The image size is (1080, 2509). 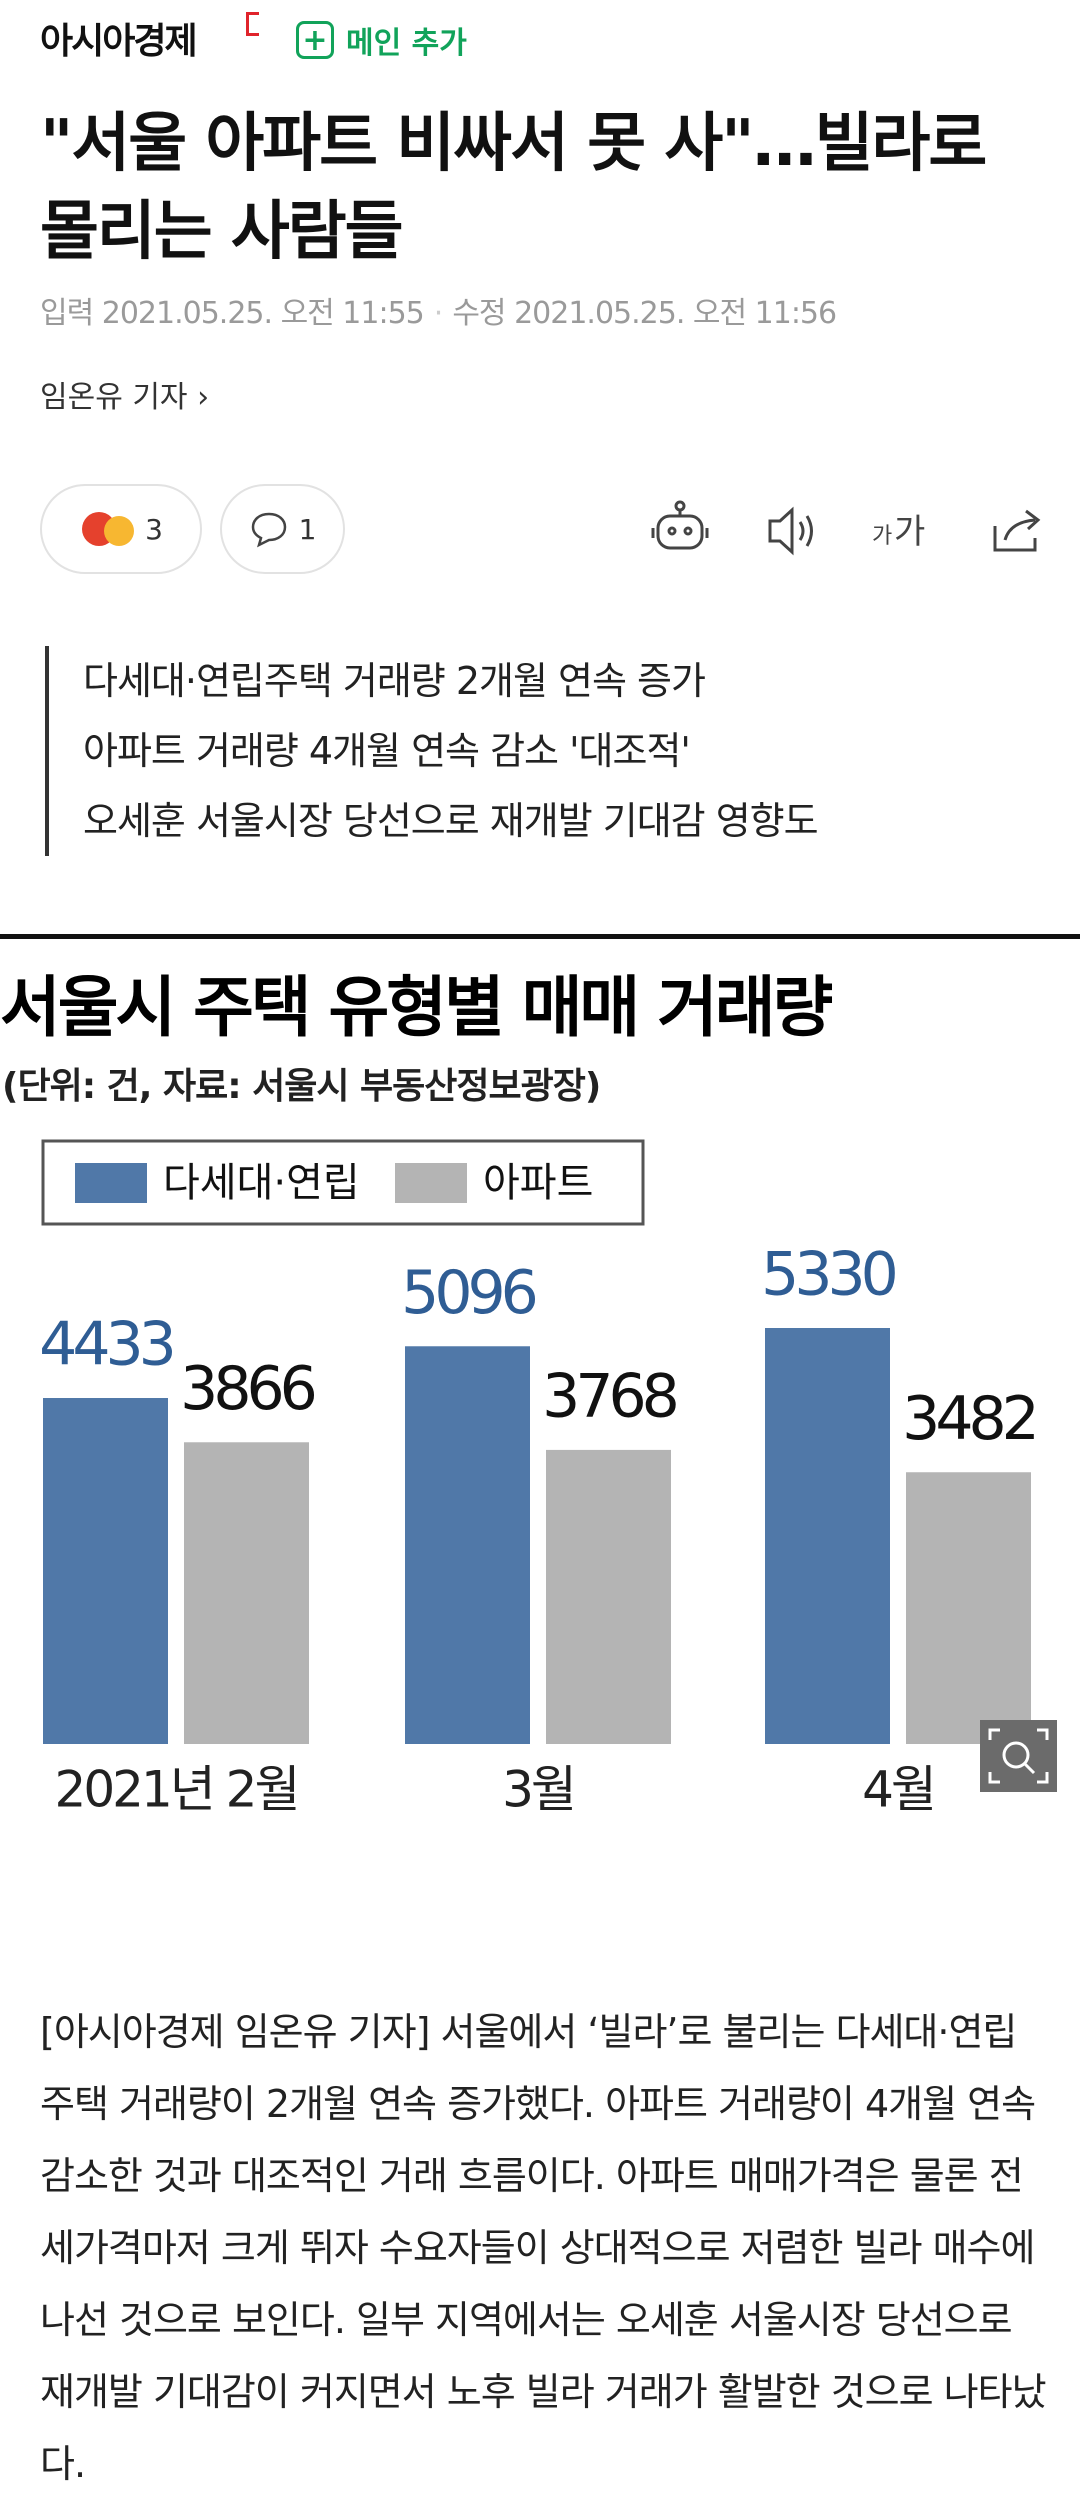 I want to click on comment-button: 1, so click(x=282, y=529).